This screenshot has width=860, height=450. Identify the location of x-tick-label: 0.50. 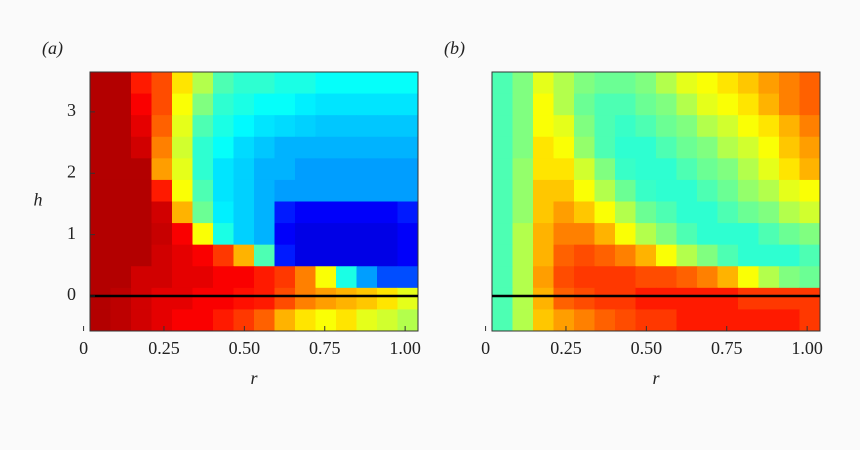
(647, 348).